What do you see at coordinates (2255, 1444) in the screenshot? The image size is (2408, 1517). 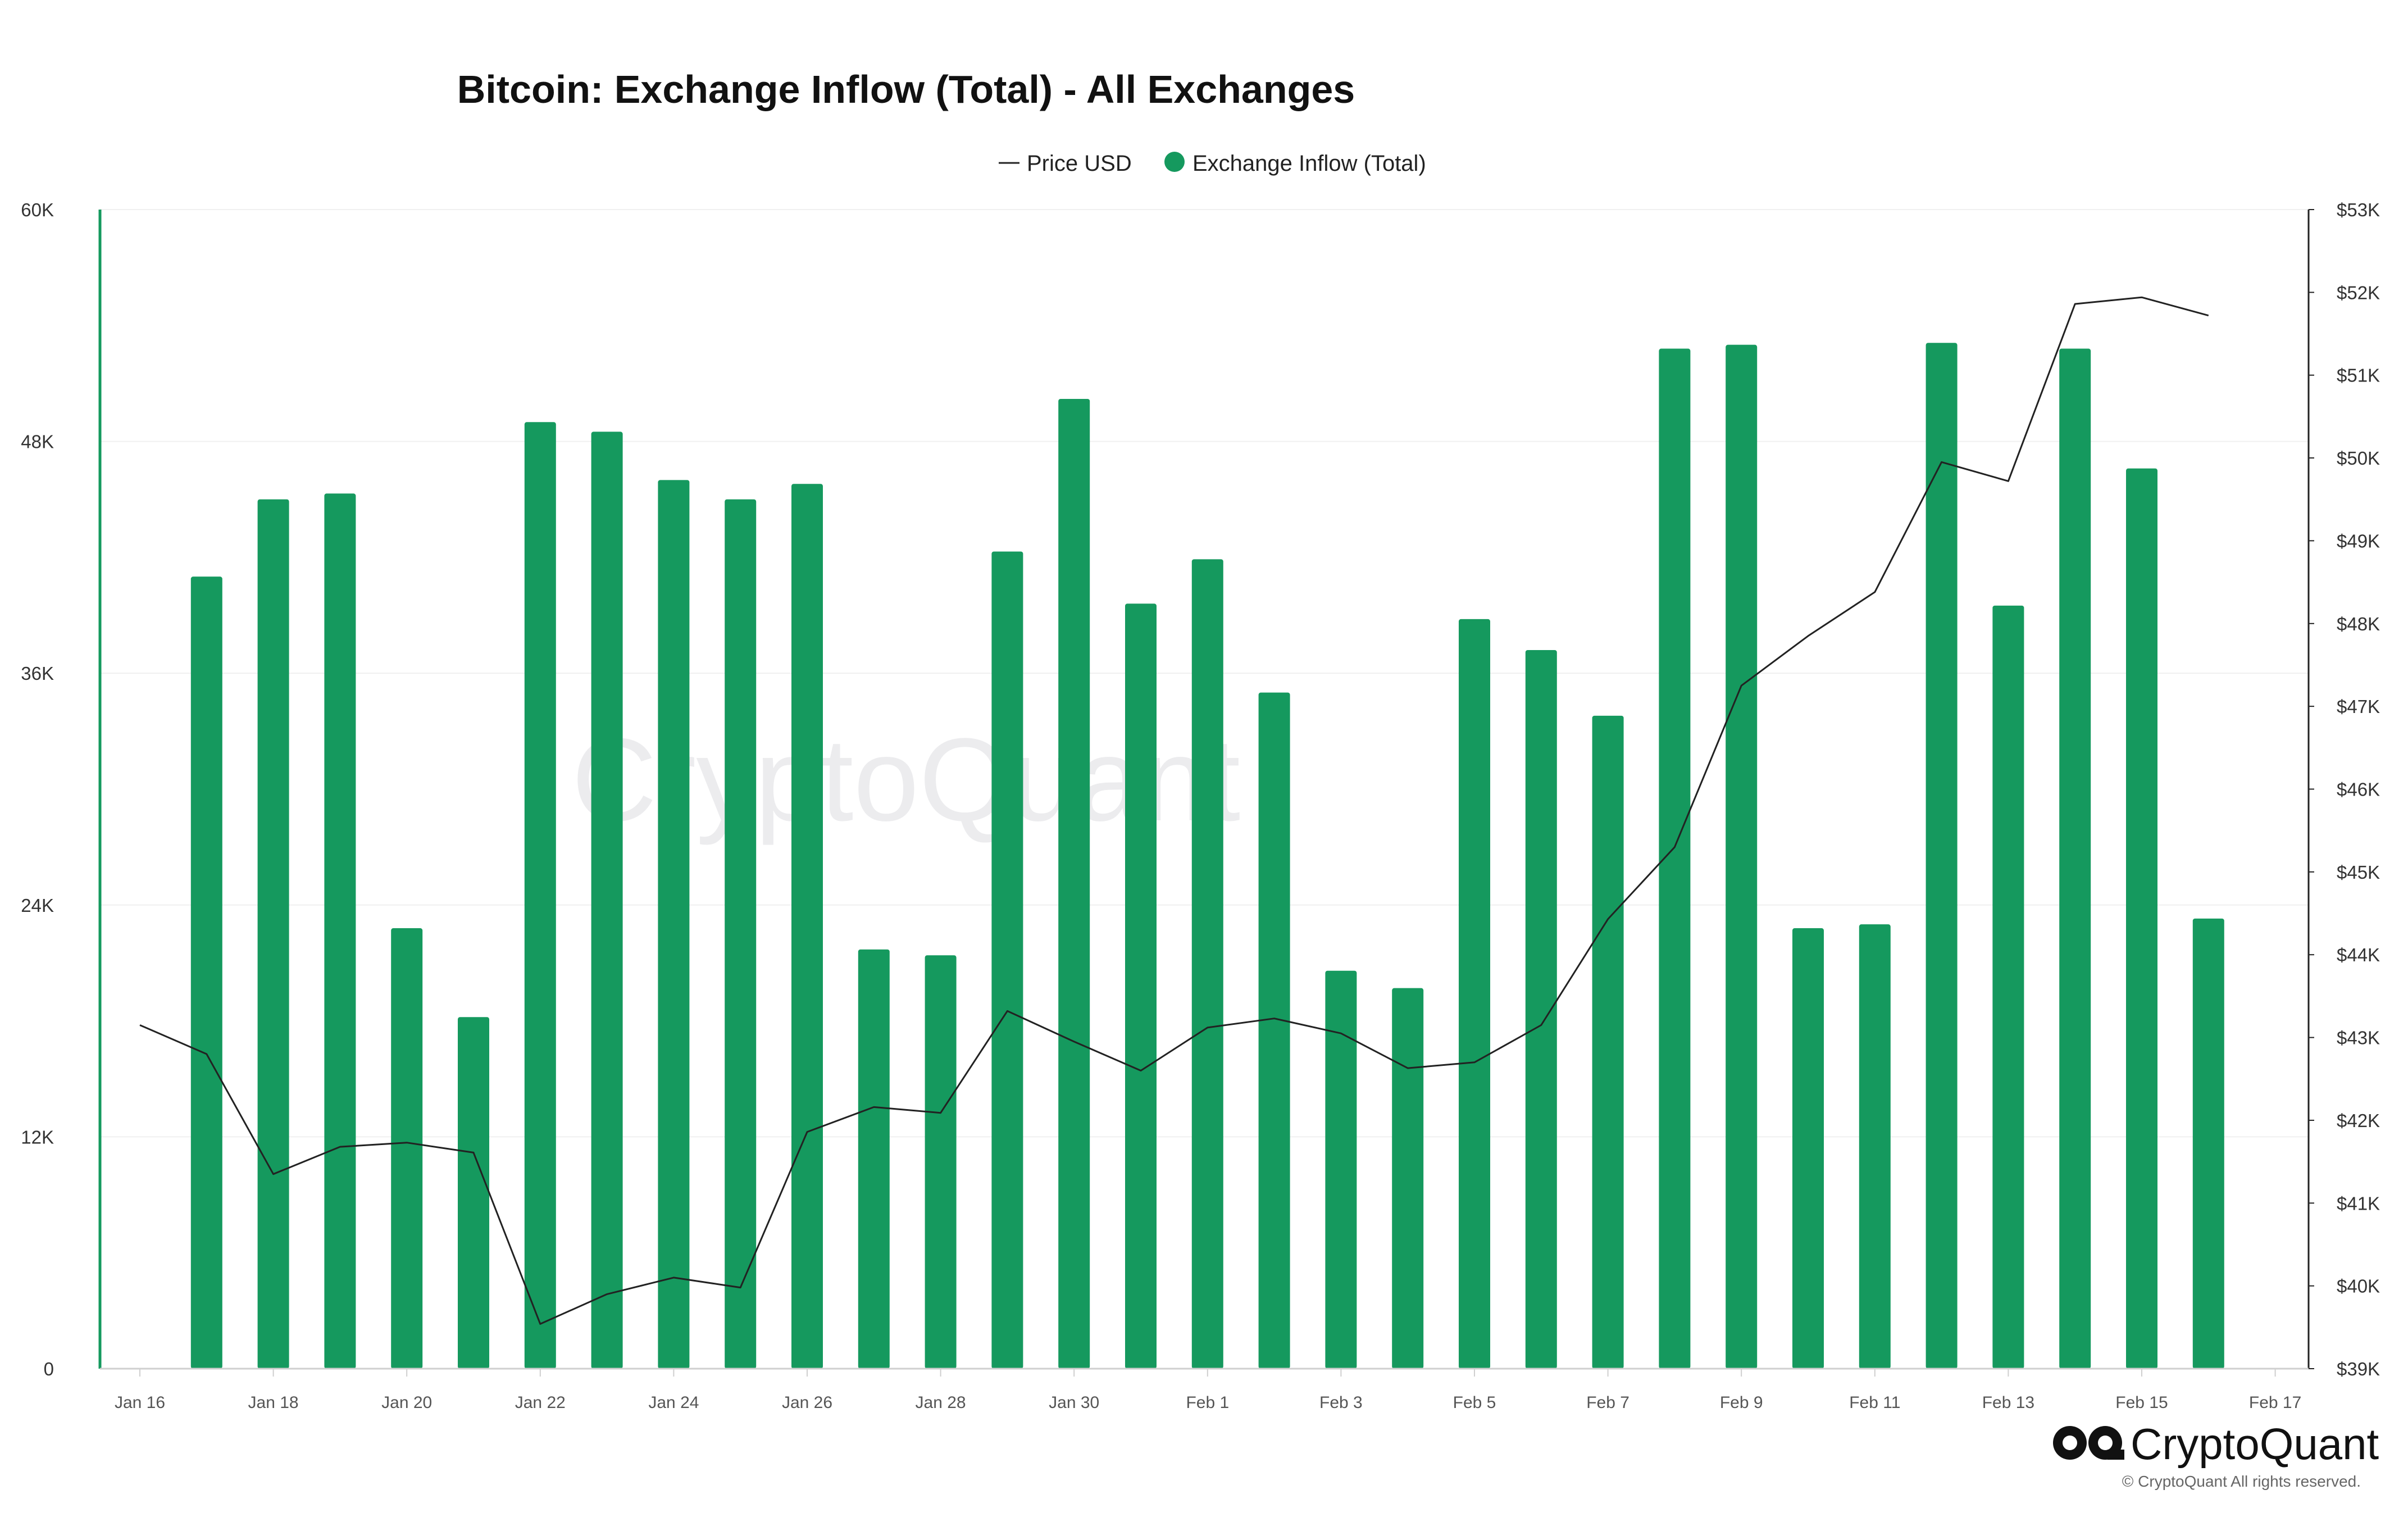 I see `brand-name: CryptoQuant` at bounding box center [2255, 1444].